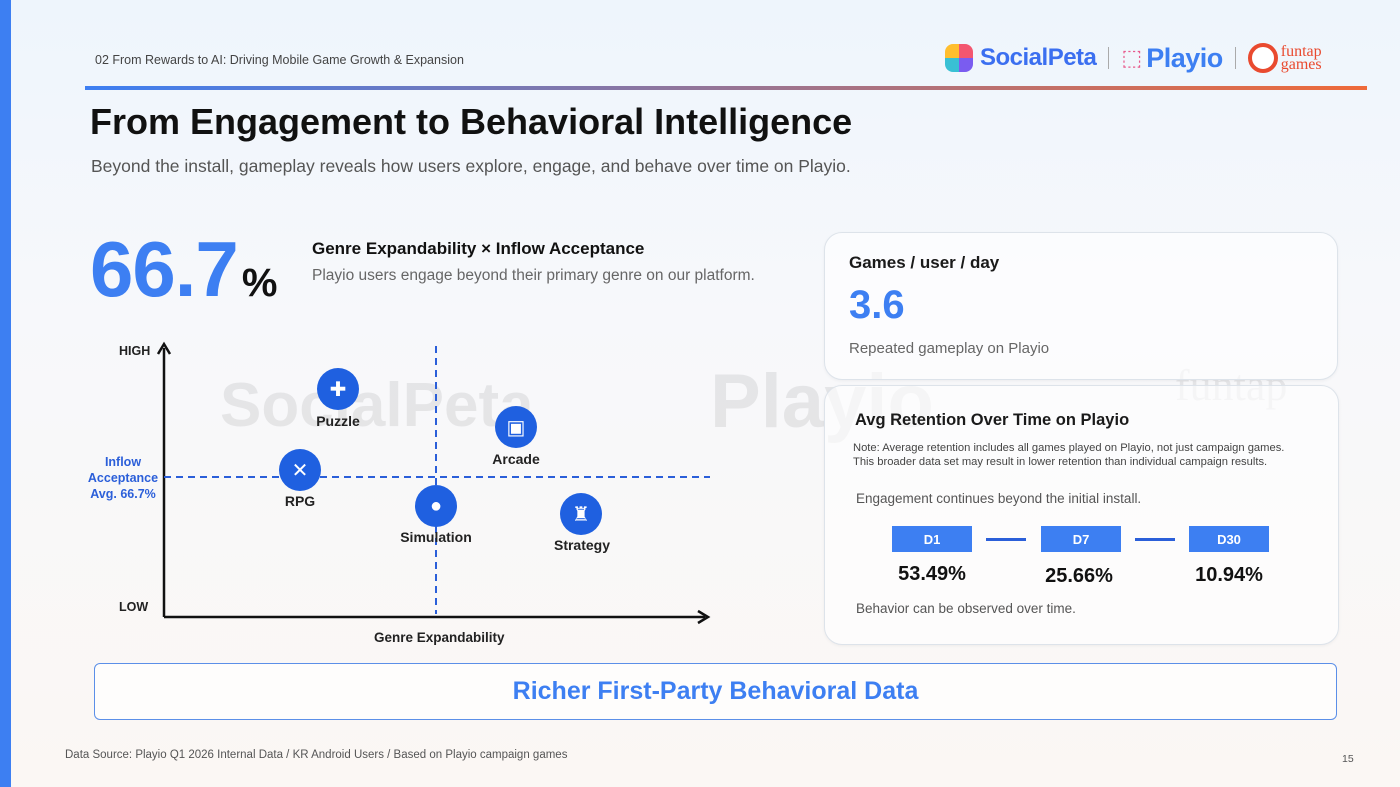 Image resolution: width=1400 pixels, height=787 pixels. Describe the element at coordinates (338, 389) in the screenshot. I see `puzzle-icon: ✚` at that location.